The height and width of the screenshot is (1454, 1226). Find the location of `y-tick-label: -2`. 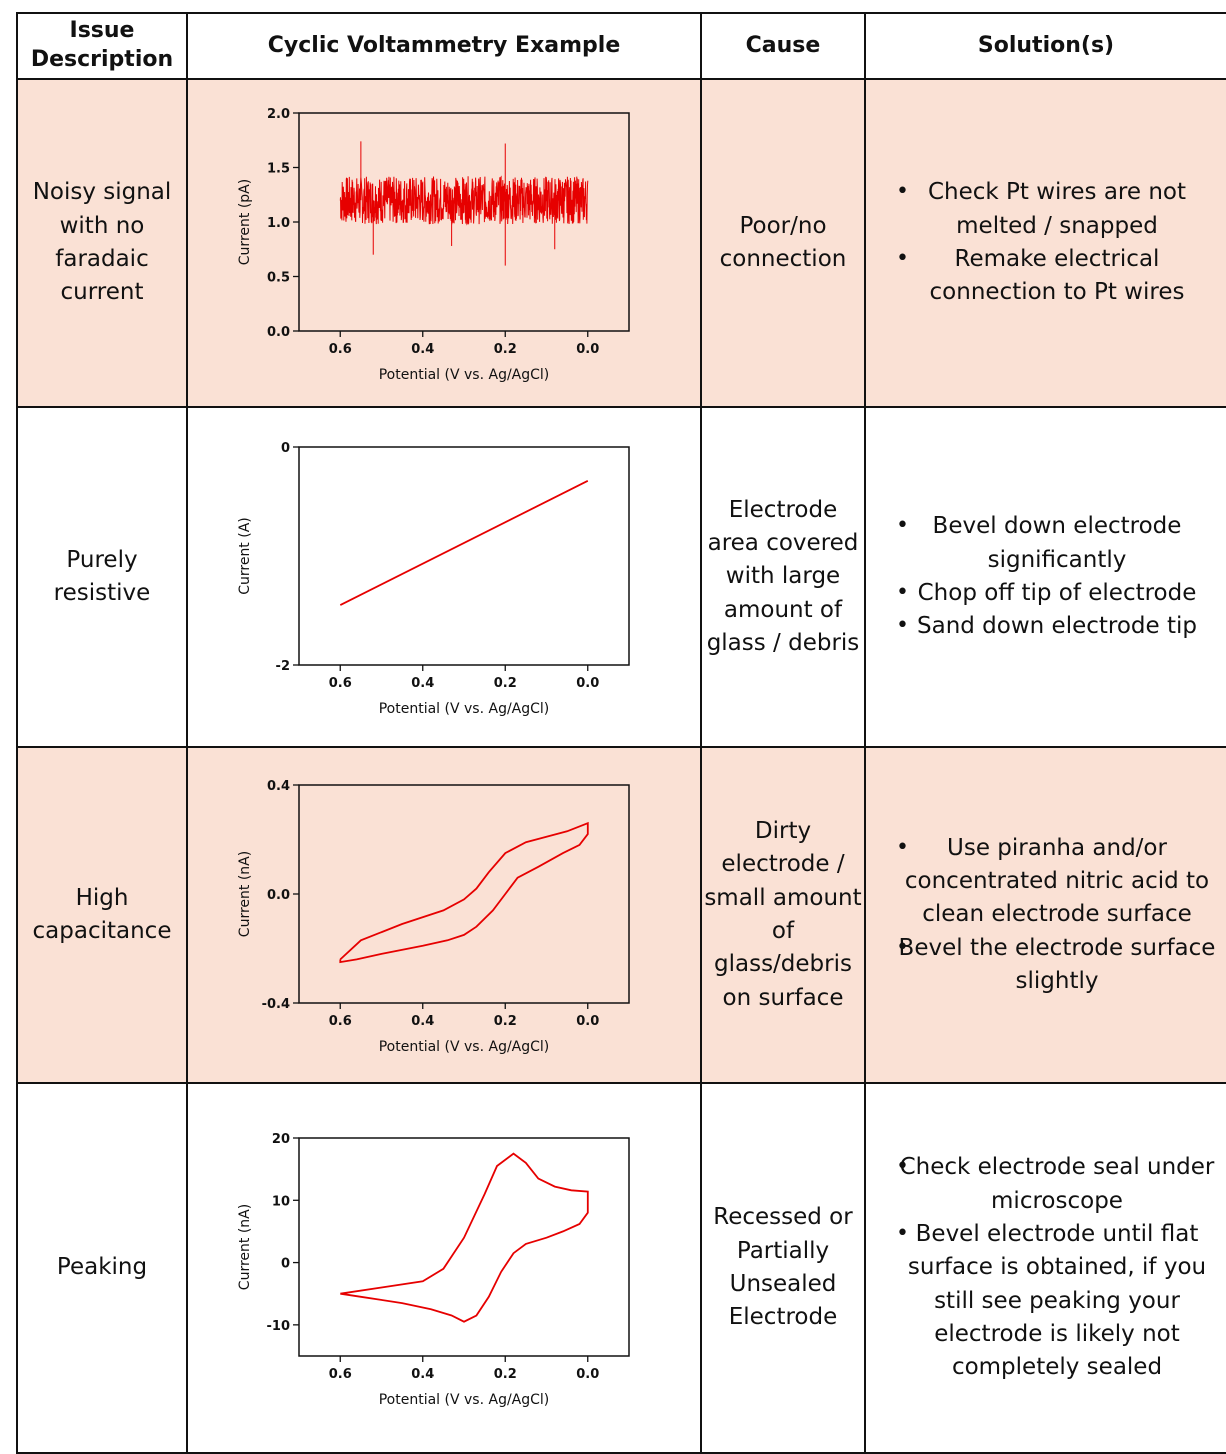

y-tick-label: -2 is located at coordinates (283, 666).